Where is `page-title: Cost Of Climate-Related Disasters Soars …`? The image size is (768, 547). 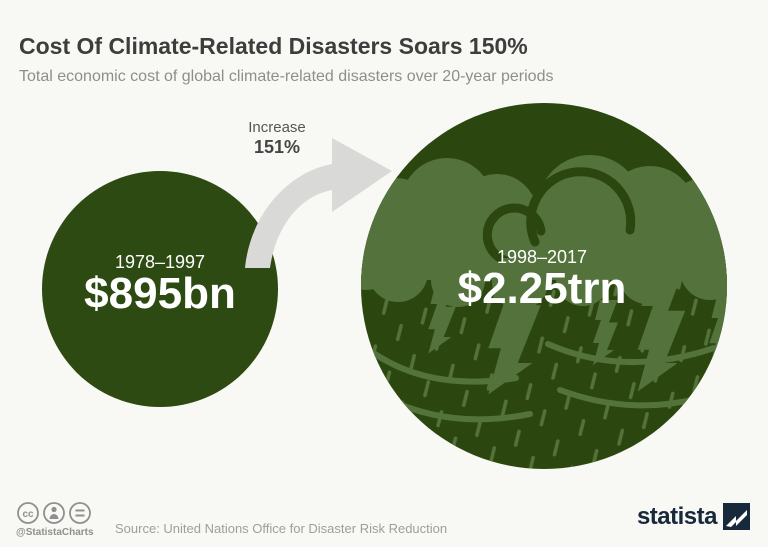
page-title: Cost Of Climate-Related Disasters Soars … is located at coordinates (273, 46).